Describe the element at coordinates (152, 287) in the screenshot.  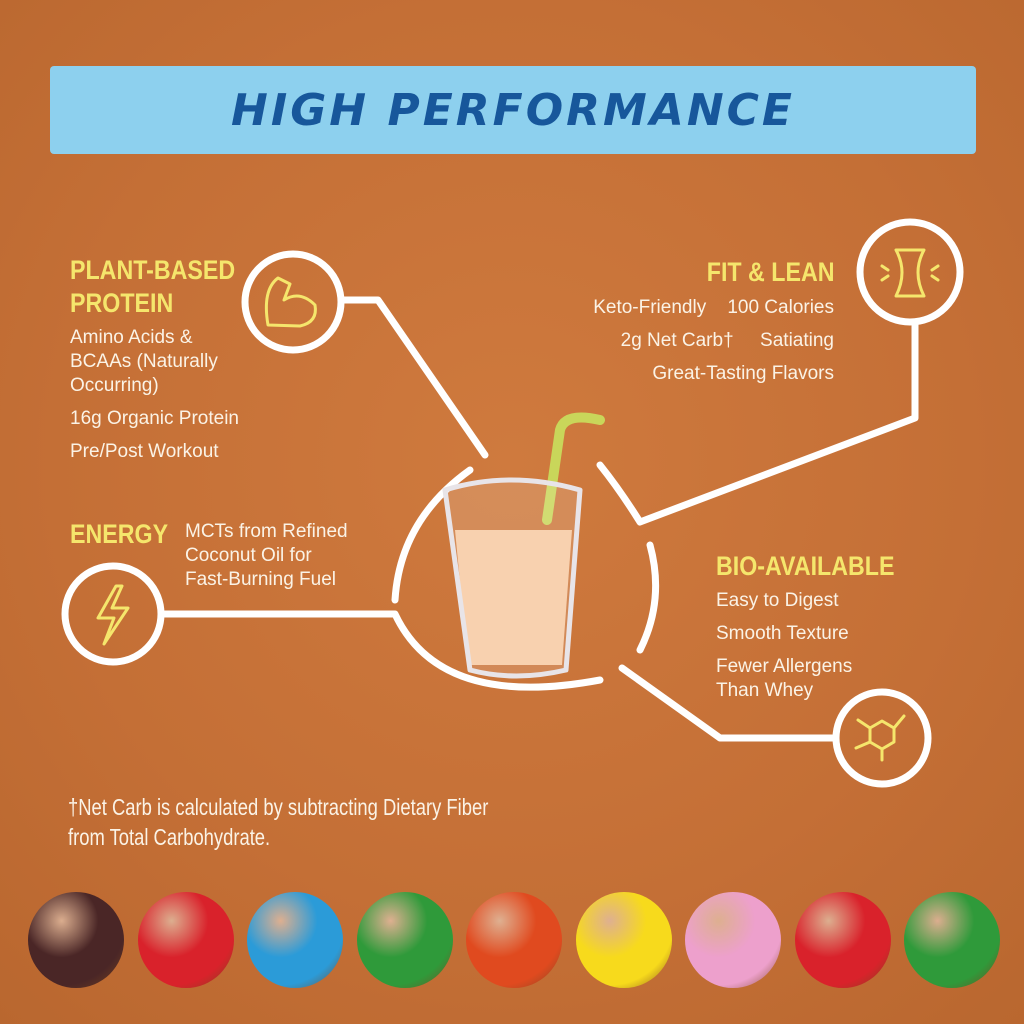
I see `protein-heading: PLANT-BASED PROTEIN` at that location.